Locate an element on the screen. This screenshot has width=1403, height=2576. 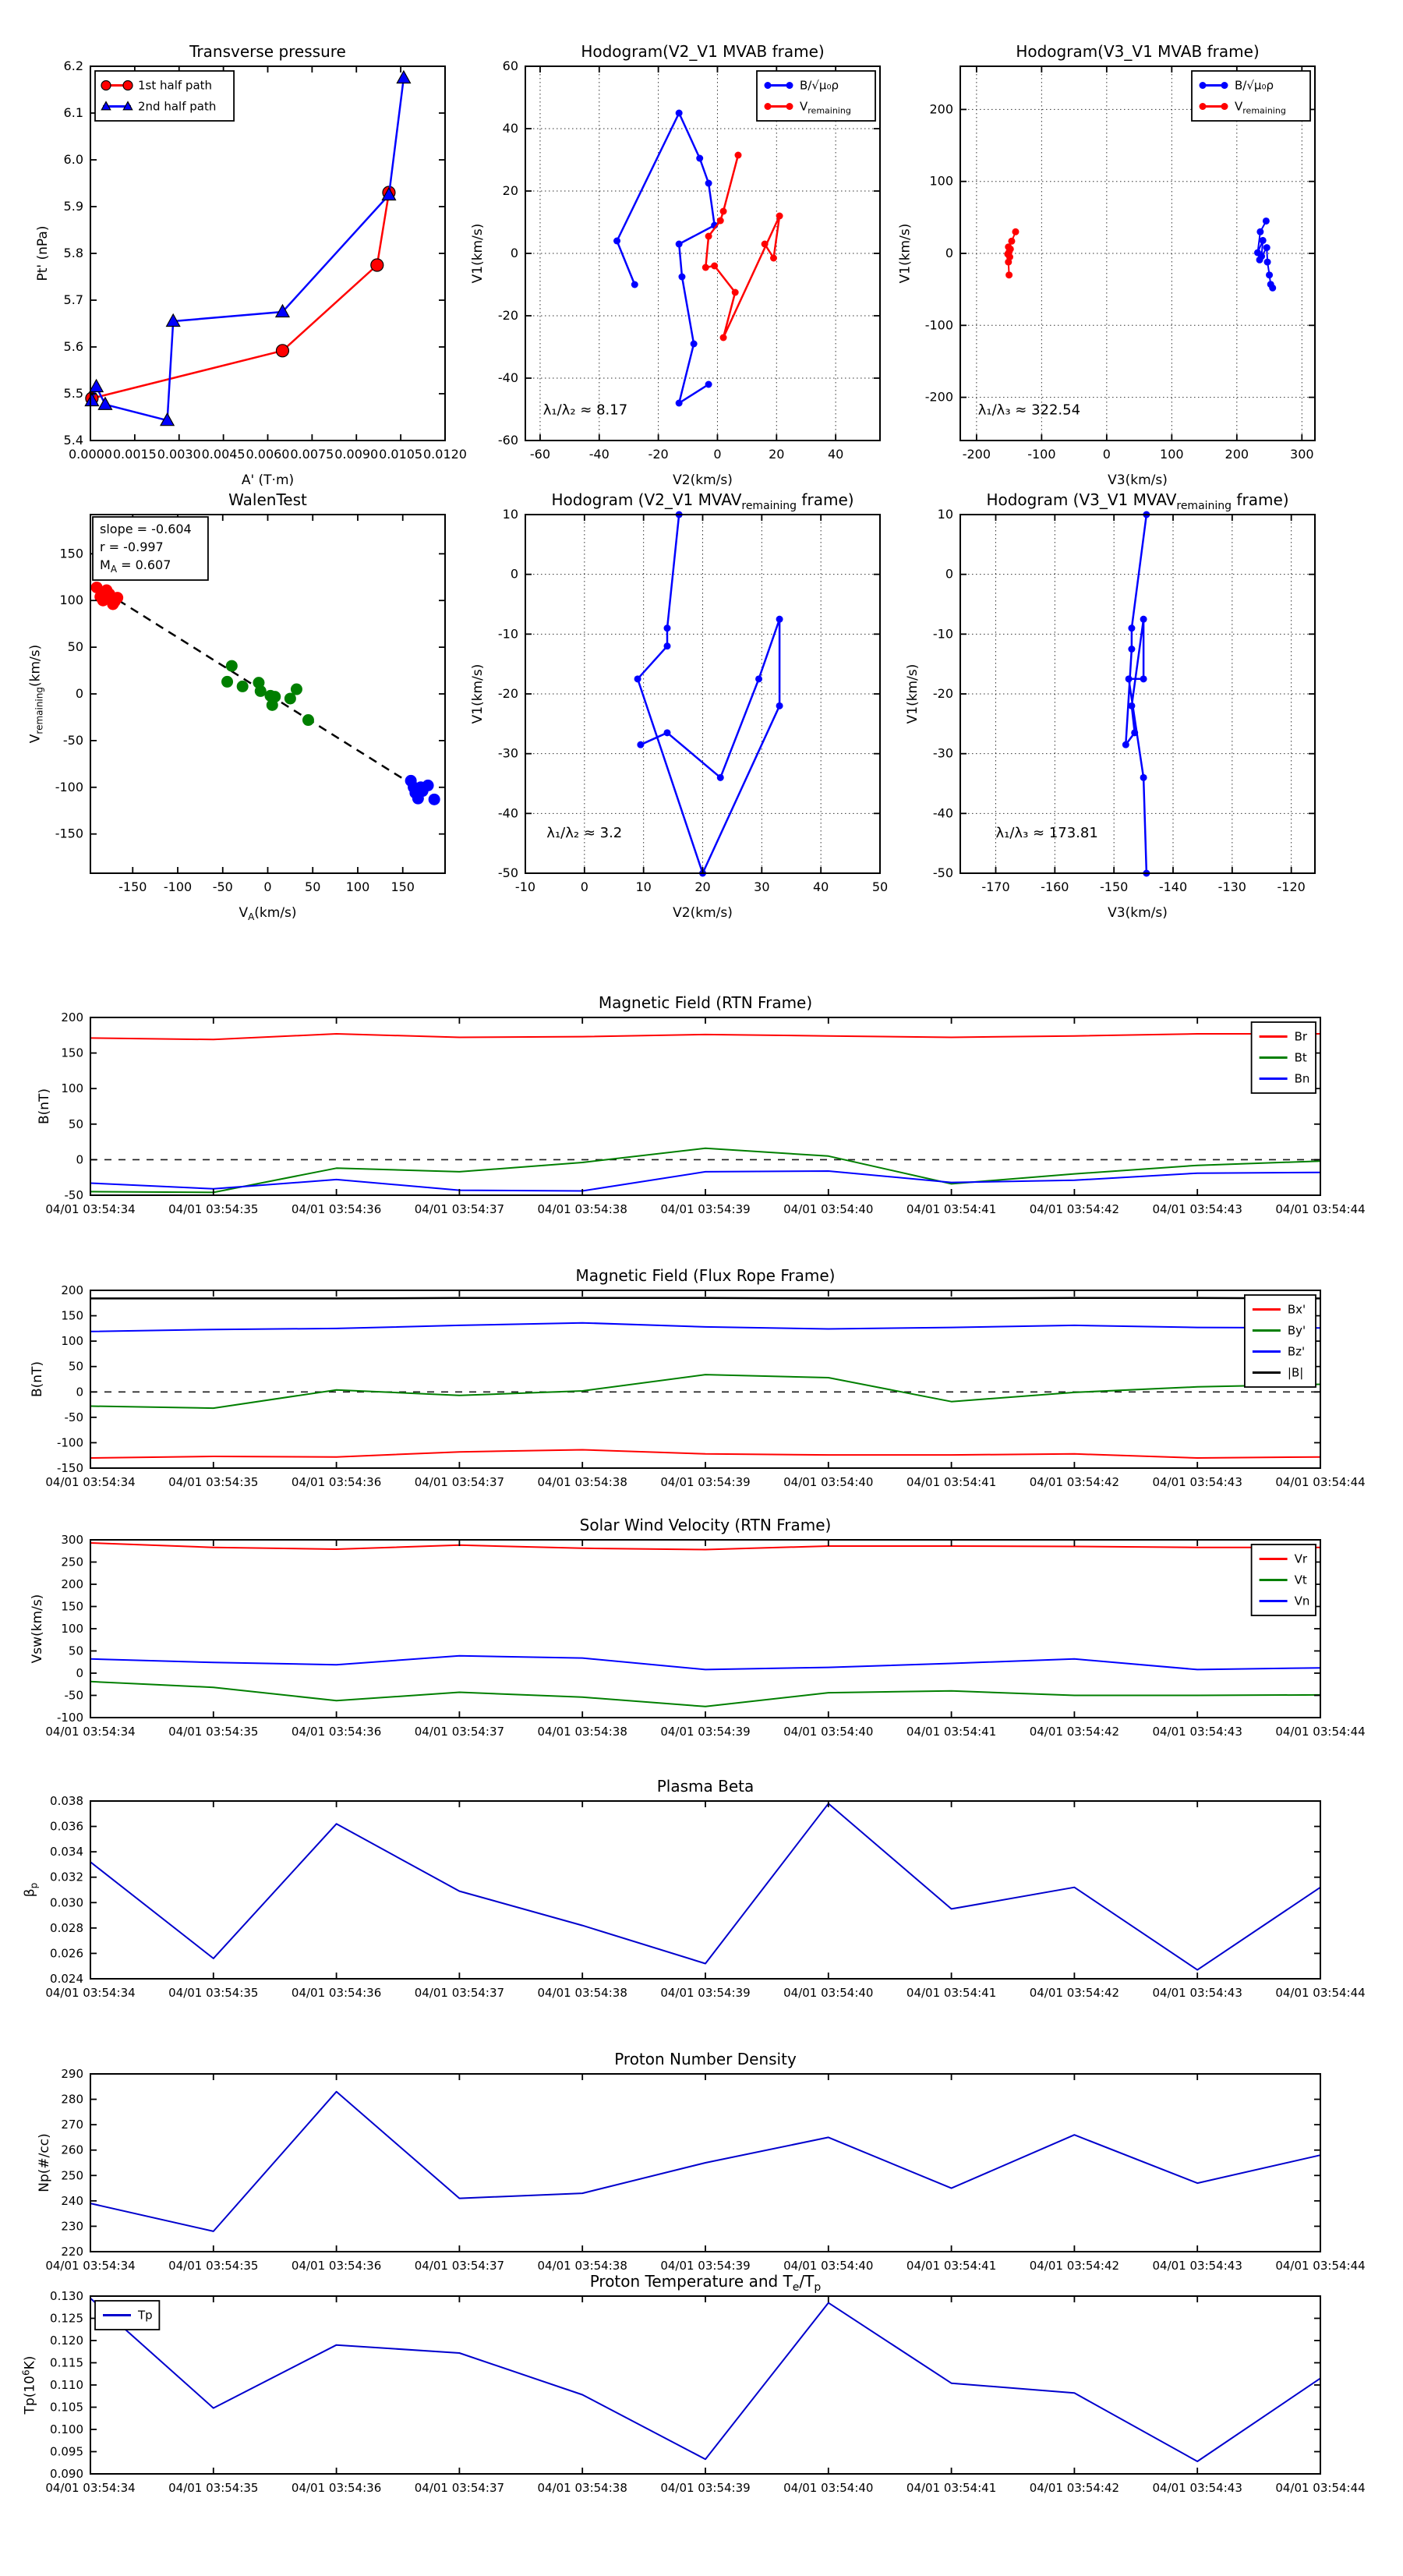
mag-rtn-xtick-label: 04/01 03:54:39 is located at coordinates (705, 1209).